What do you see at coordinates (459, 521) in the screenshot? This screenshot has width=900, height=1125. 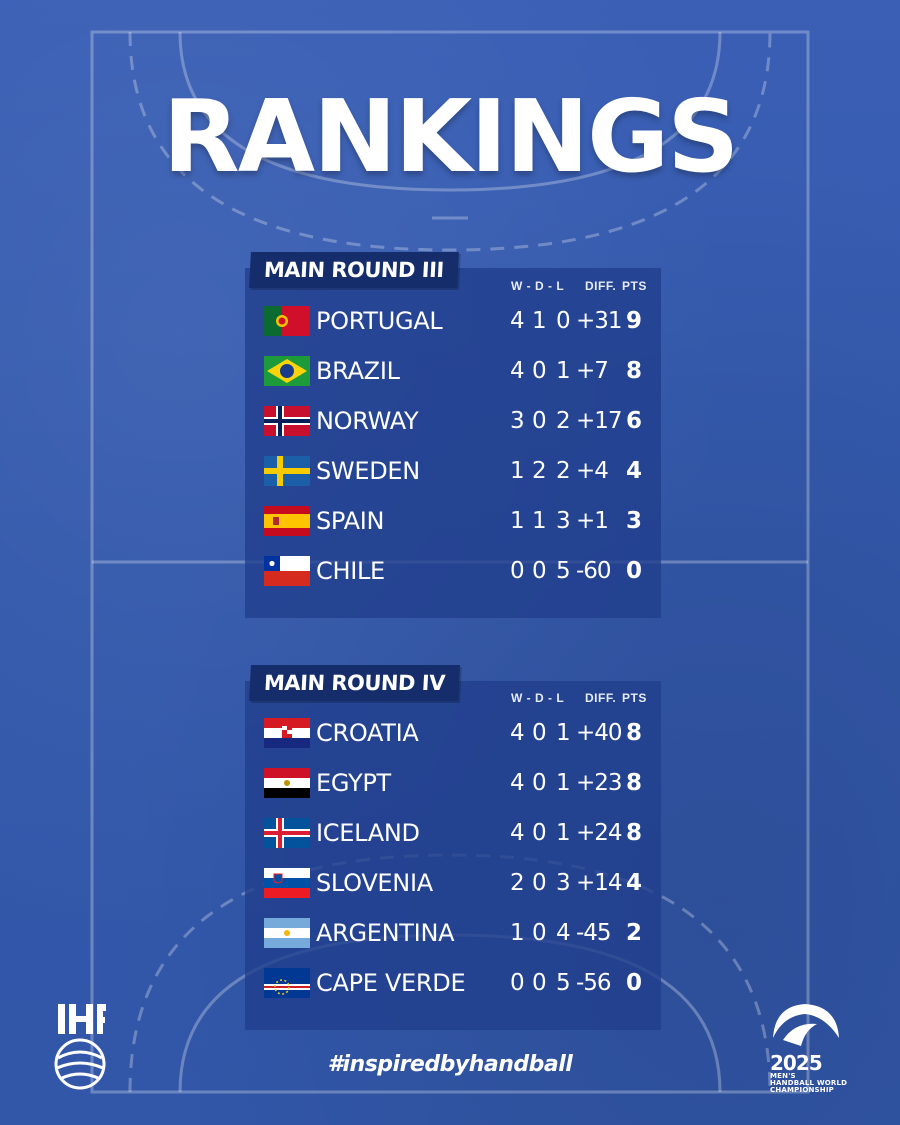 I see `standings-row: SPAIN 1 1 3 +1 3` at bounding box center [459, 521].